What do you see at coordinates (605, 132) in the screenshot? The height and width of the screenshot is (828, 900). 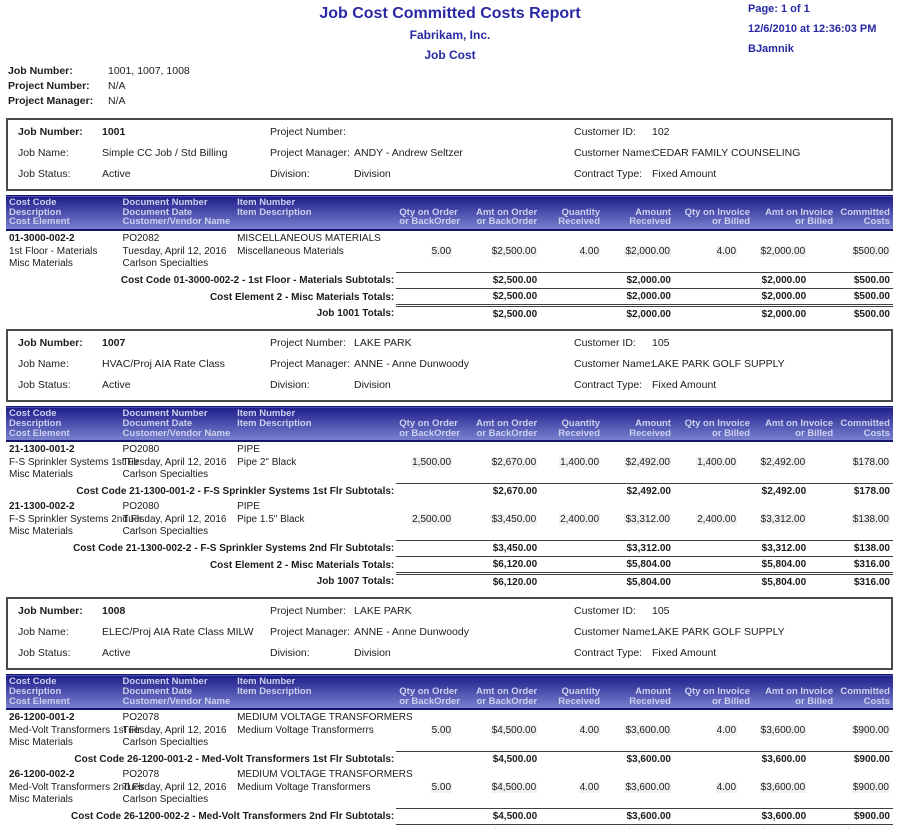 I see `customer-id-label: Customer ID:` at bounding box center [605, 132].